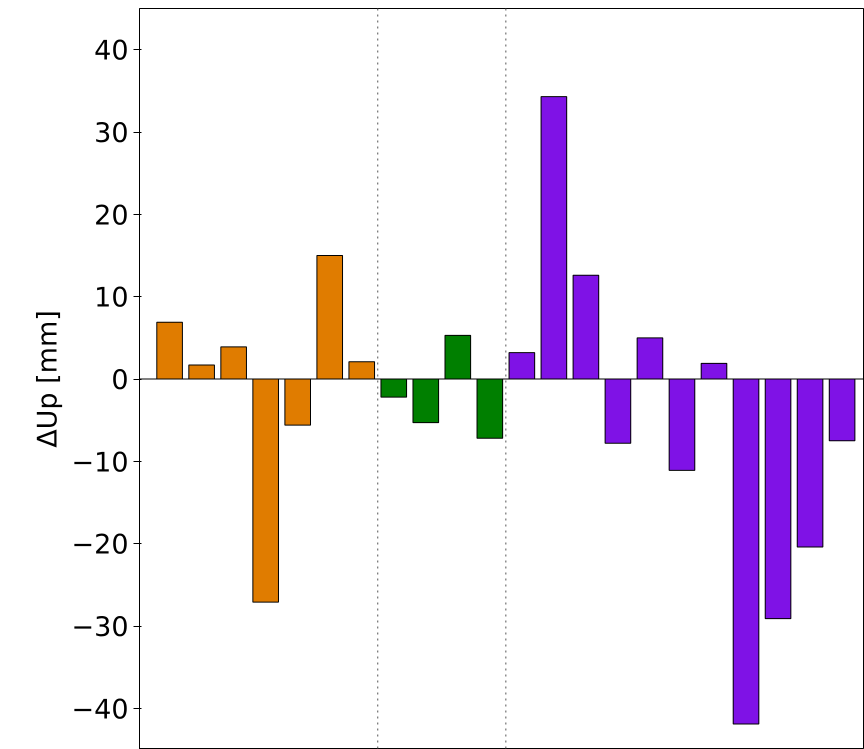 Image resolution: width=864 pixels, height=749 pixels. I want to click on y-tick-label: 40, so click(111, 51).